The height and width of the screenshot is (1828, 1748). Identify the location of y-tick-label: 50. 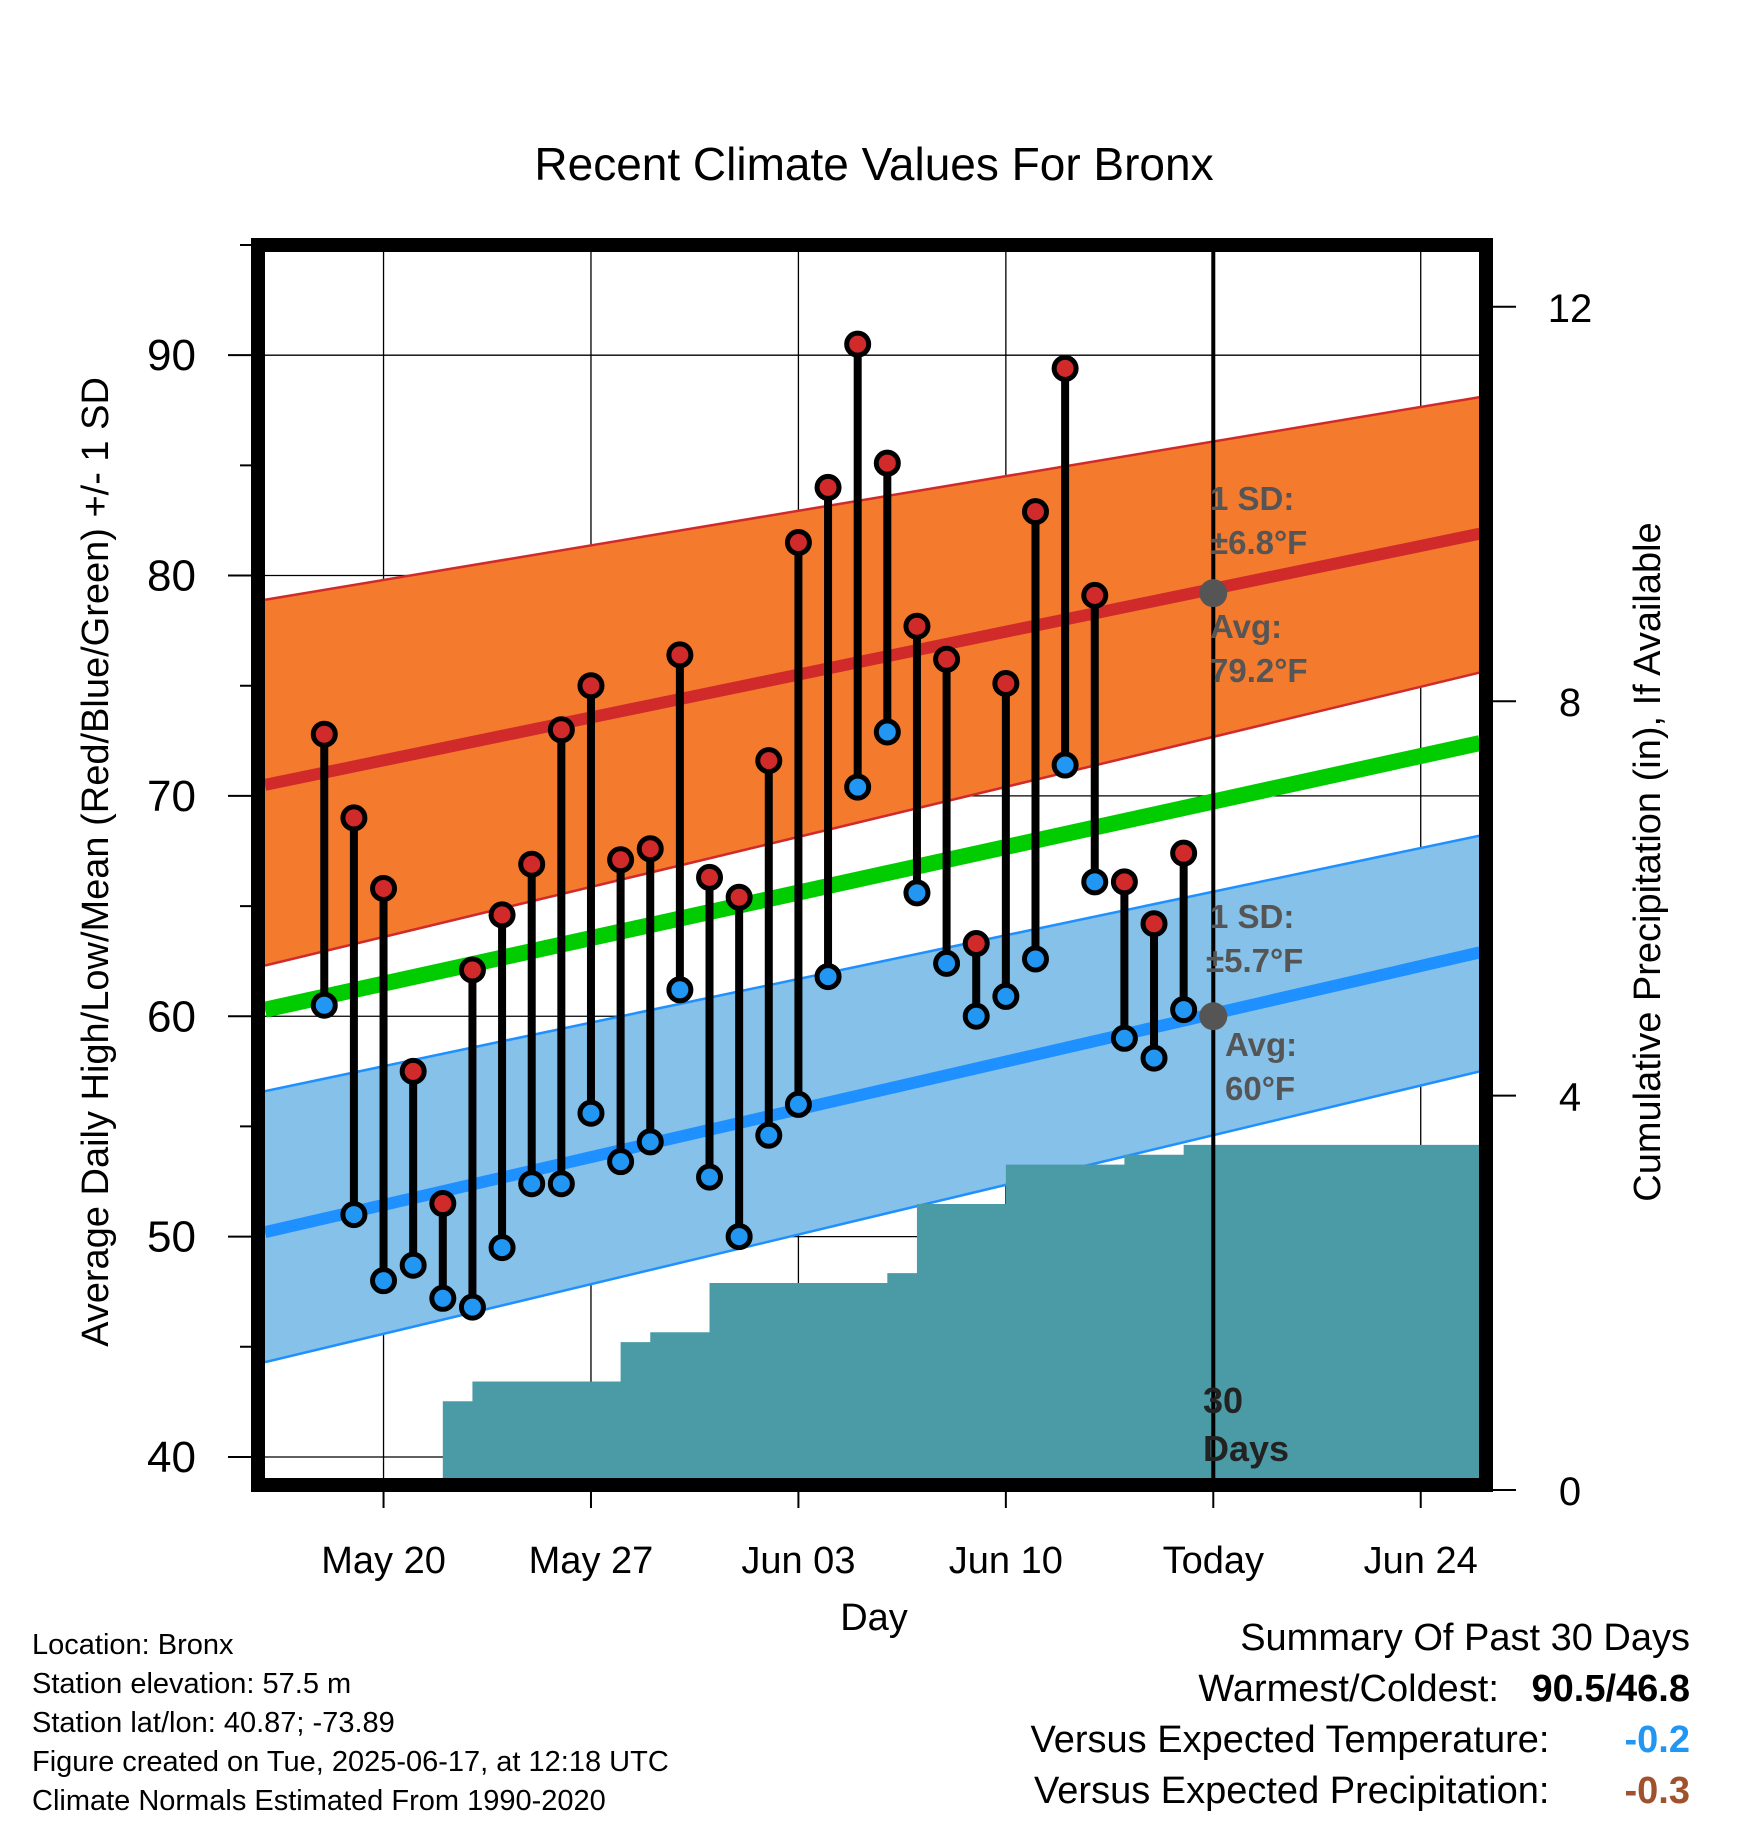
(171, 1237).